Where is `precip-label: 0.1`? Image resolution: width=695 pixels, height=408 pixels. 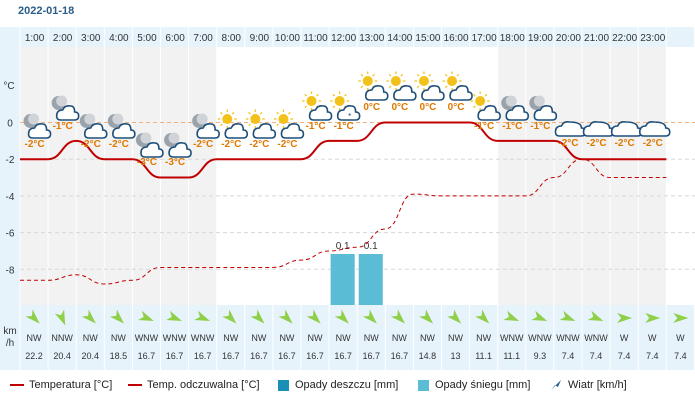 precip-label: 0.1 is located at coordinates (371, 246).